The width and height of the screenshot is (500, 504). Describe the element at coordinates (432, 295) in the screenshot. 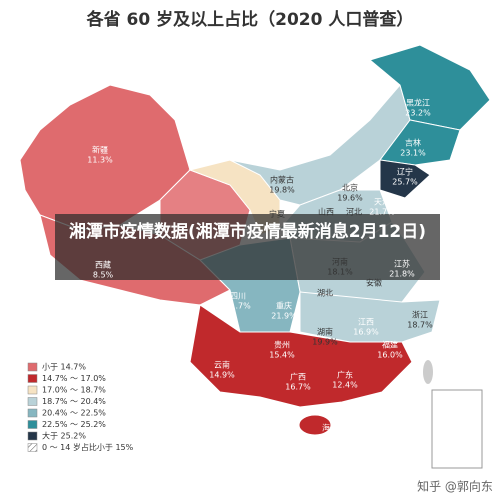

I see `province-value: 23.4%` at that location.